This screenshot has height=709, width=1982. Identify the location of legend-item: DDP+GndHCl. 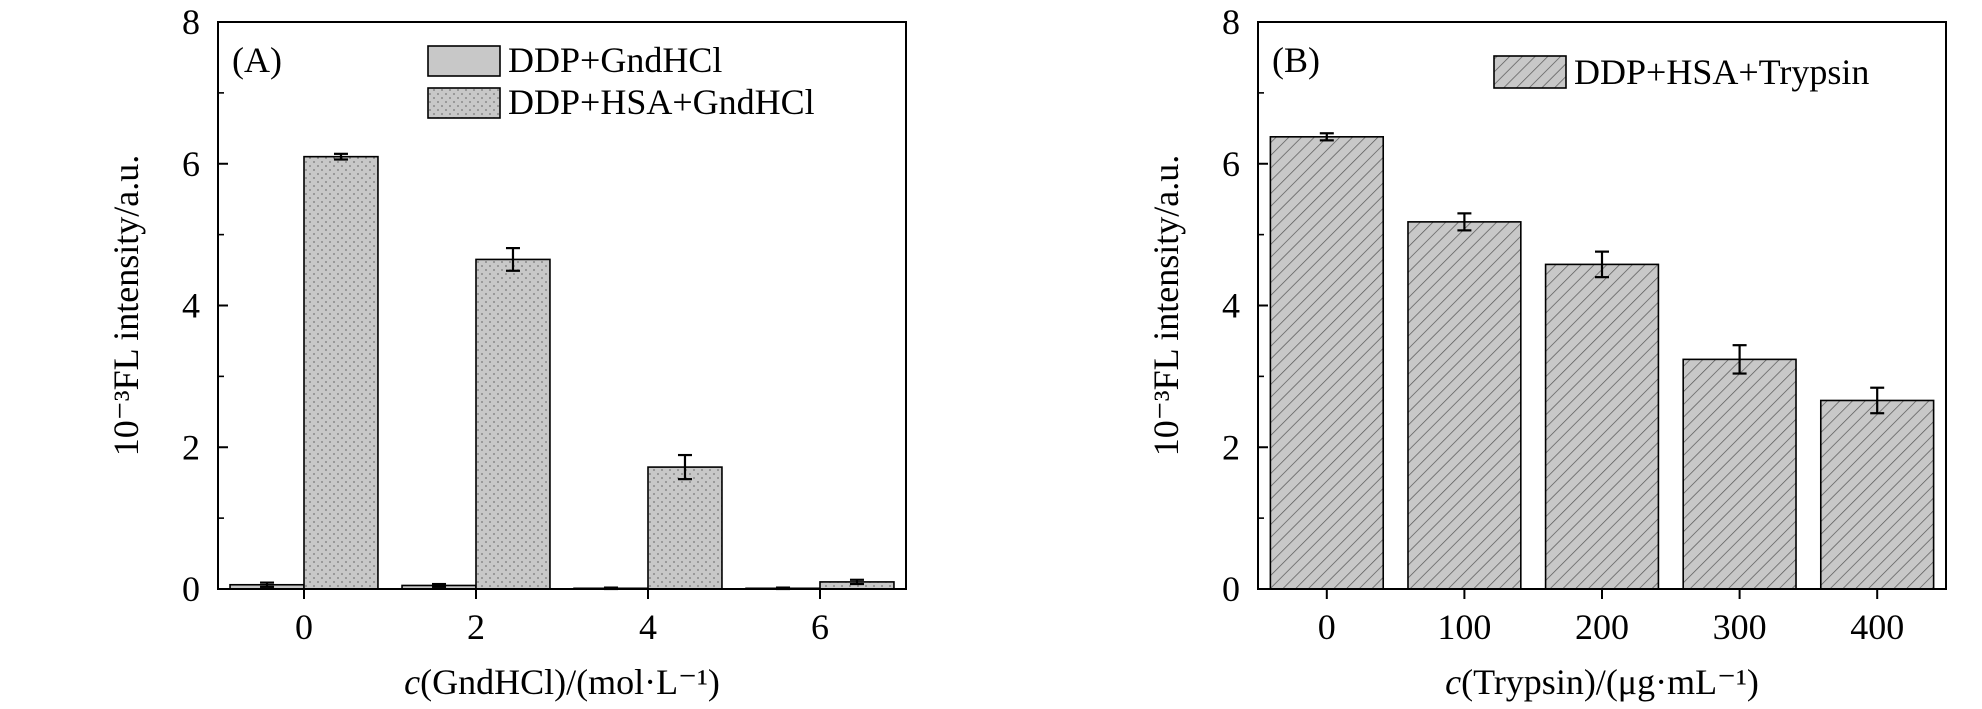
(574, 60).